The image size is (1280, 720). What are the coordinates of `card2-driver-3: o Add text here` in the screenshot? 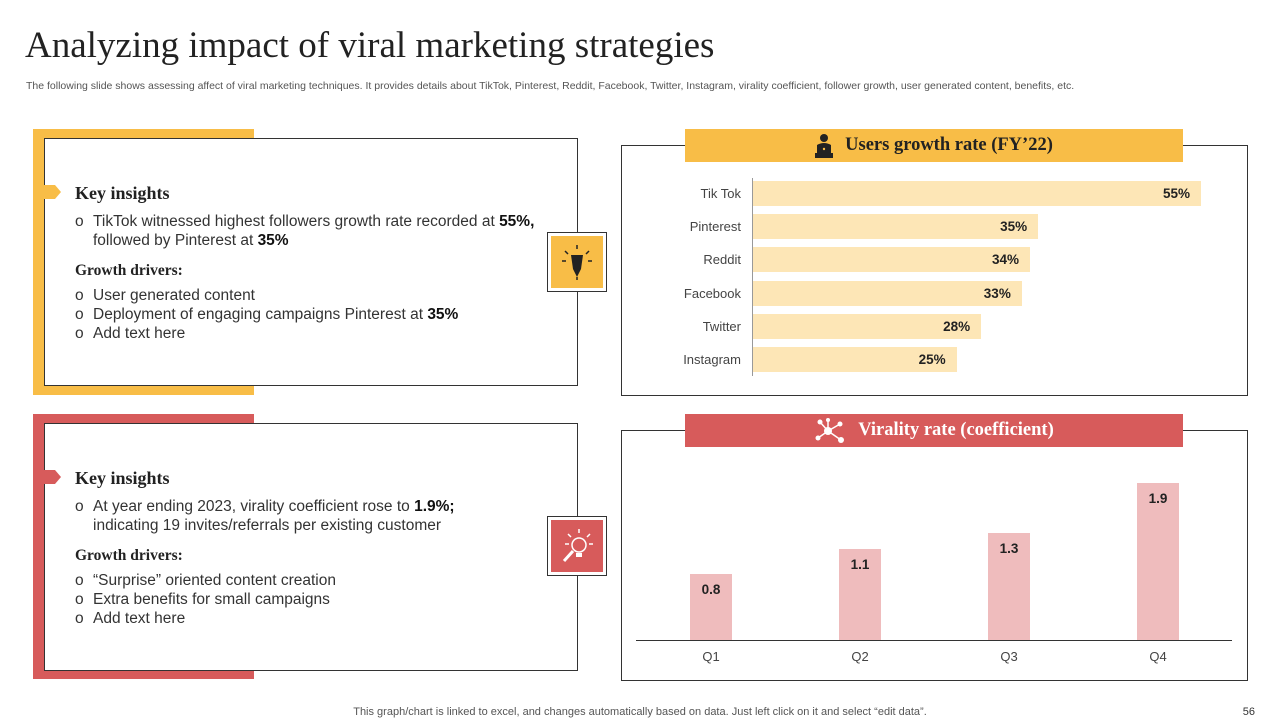 It's located at (305, 618).